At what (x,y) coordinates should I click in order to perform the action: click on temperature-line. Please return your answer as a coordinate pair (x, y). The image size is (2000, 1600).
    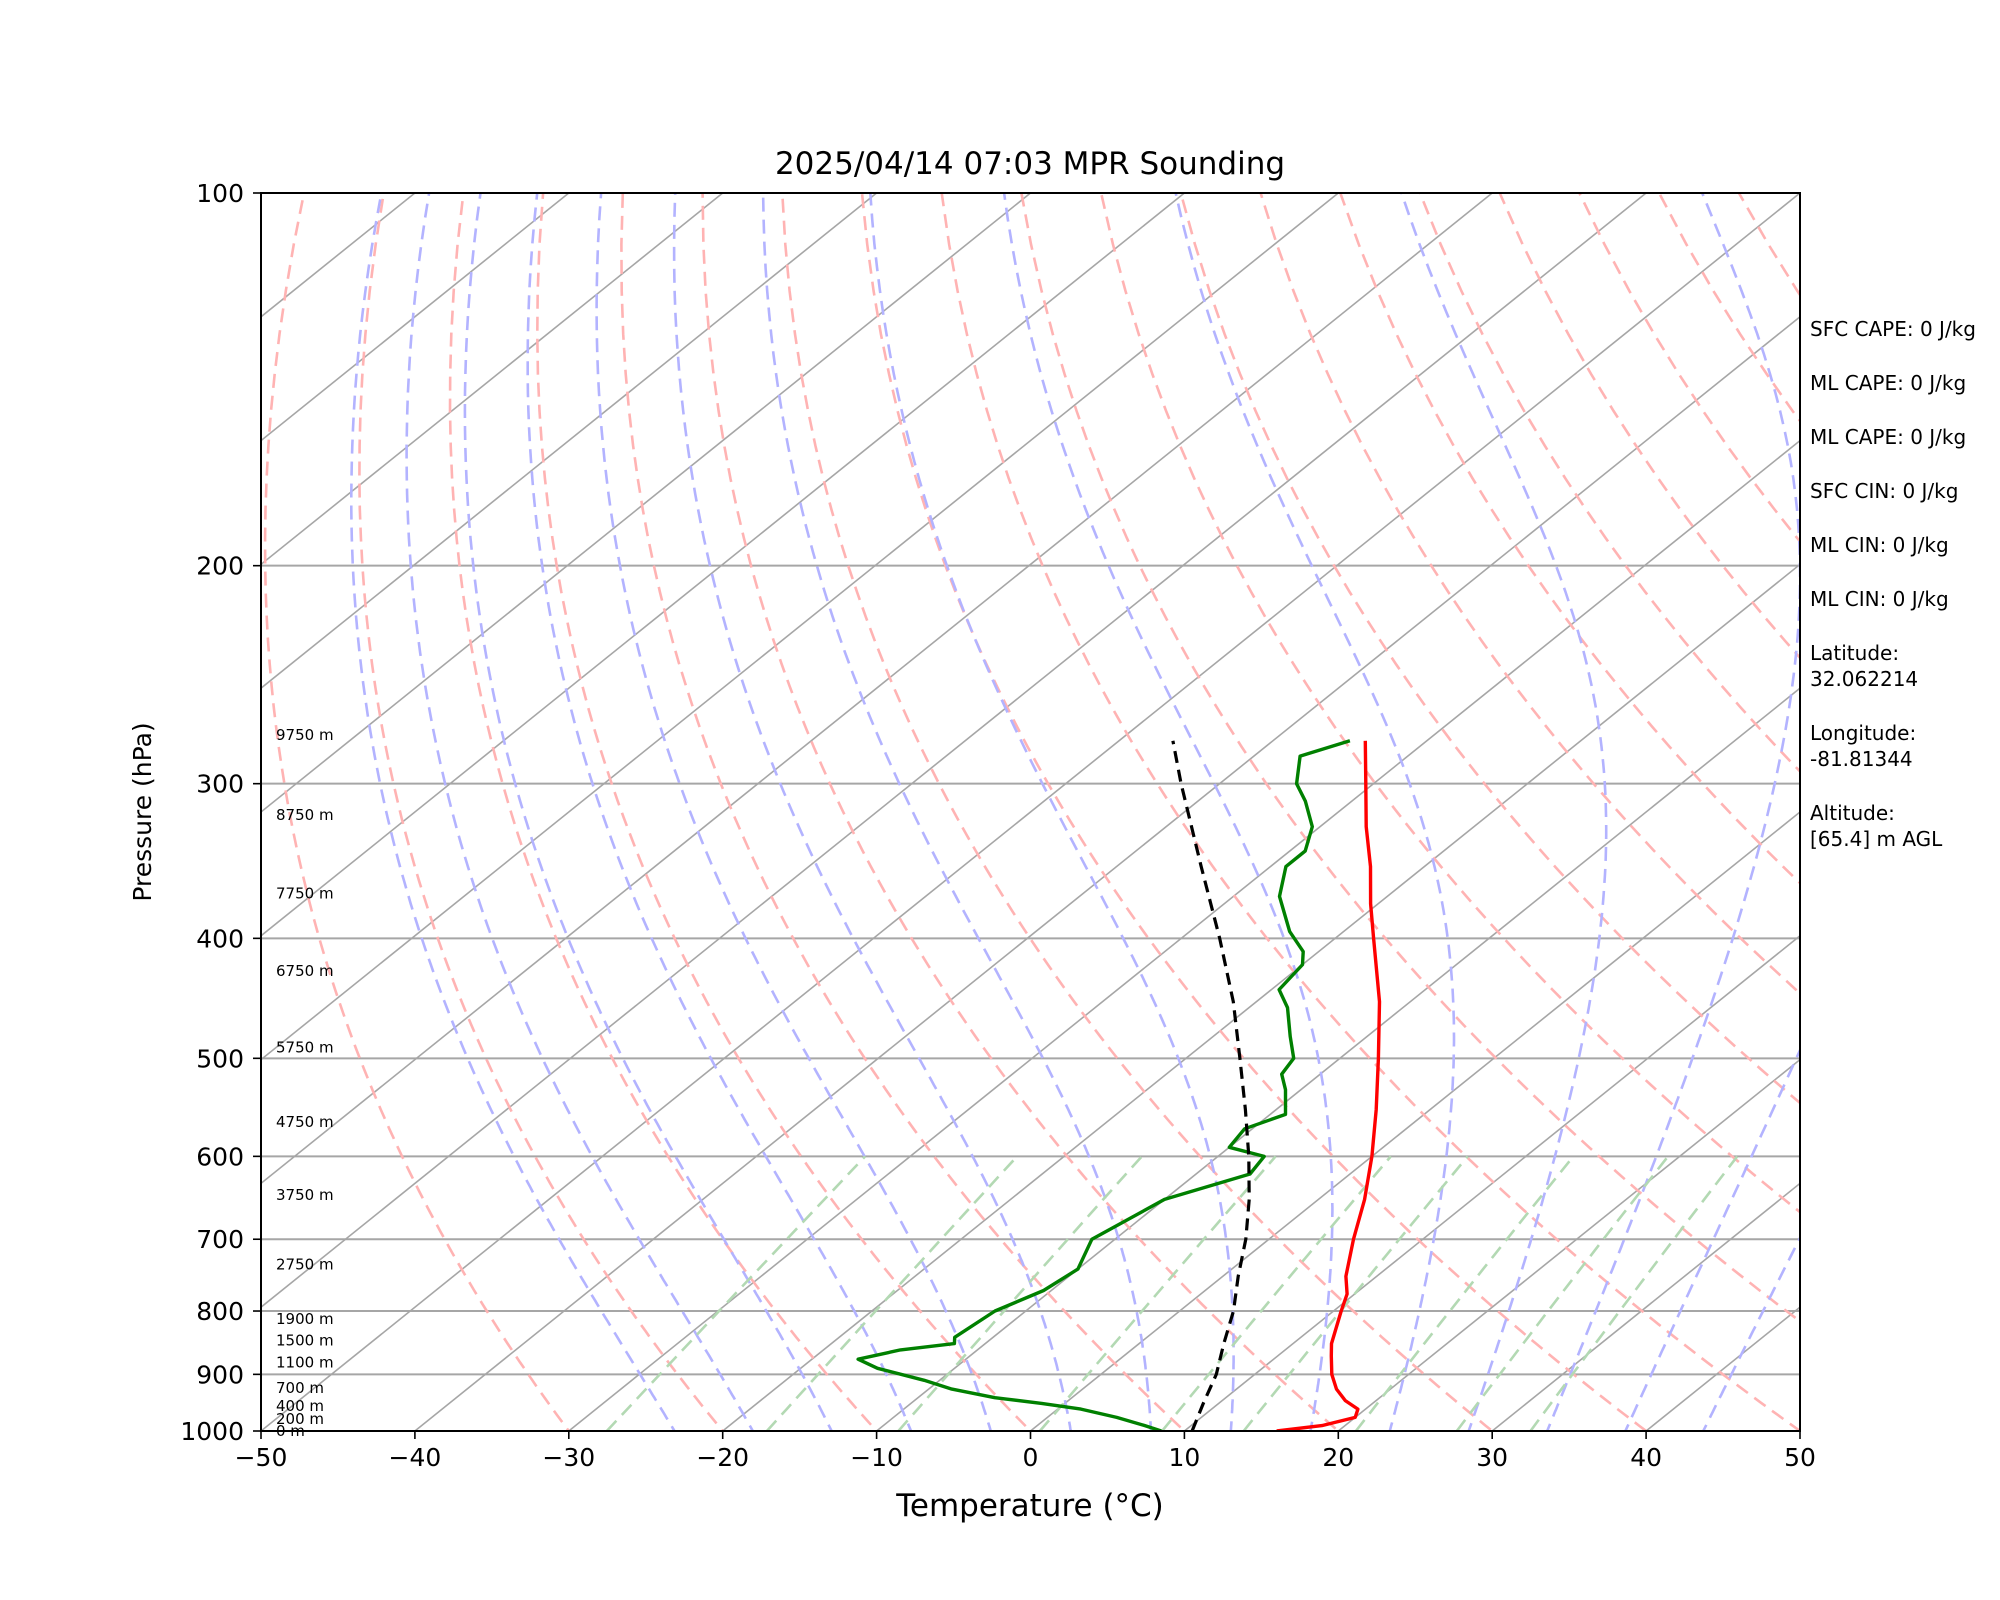
    Looking at the image, I should click on (1329, 1085).